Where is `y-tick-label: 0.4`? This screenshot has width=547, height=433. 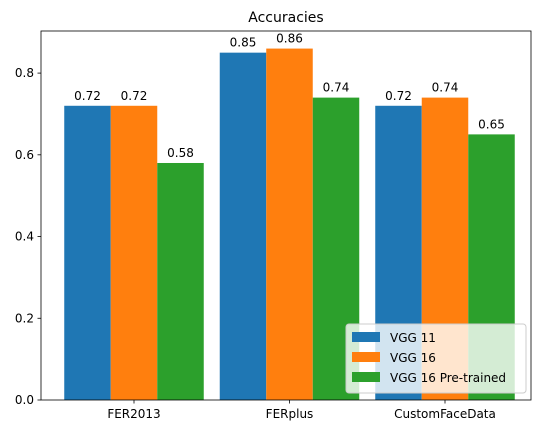
y-tick-label: 0.4 is located at coordinates (24, 237).